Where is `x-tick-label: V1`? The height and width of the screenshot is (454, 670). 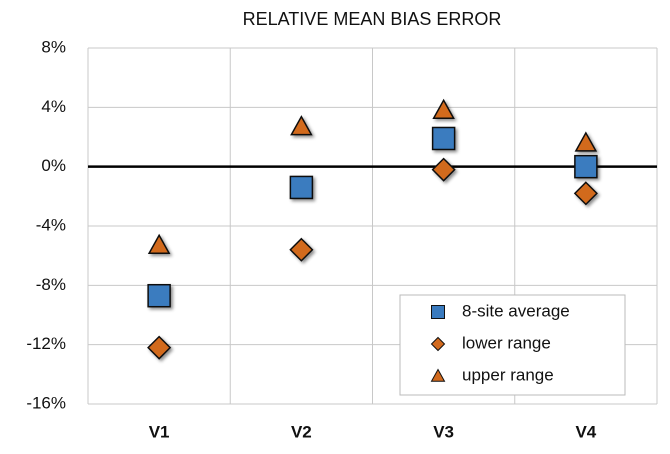 x-tick-label: V1 is located at coordinates (159, 431).